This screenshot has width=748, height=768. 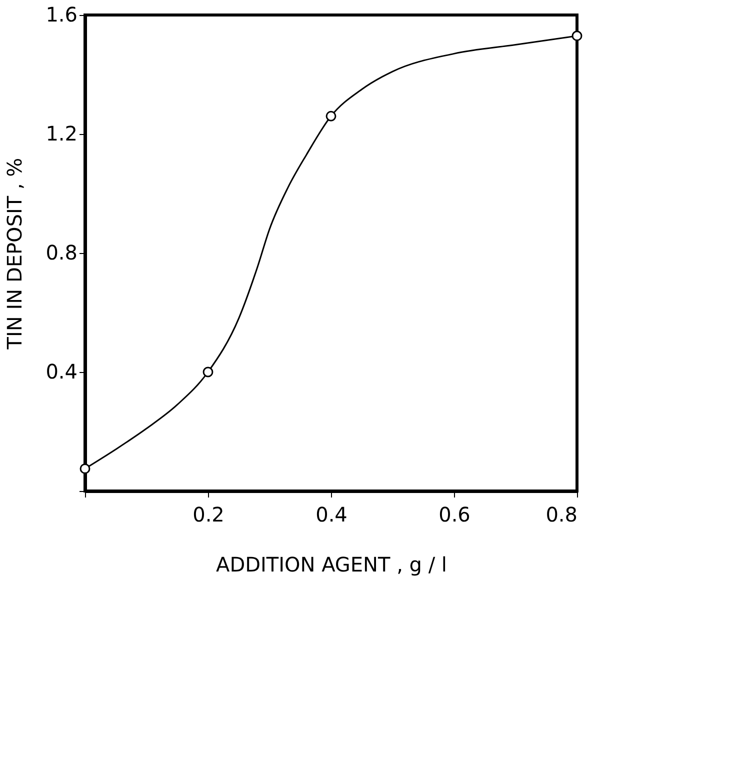 What do you see at coordinates (332, 514) in the screenshot?
I see `x-tick-label: 0.4` at bounding box center [332, 514].